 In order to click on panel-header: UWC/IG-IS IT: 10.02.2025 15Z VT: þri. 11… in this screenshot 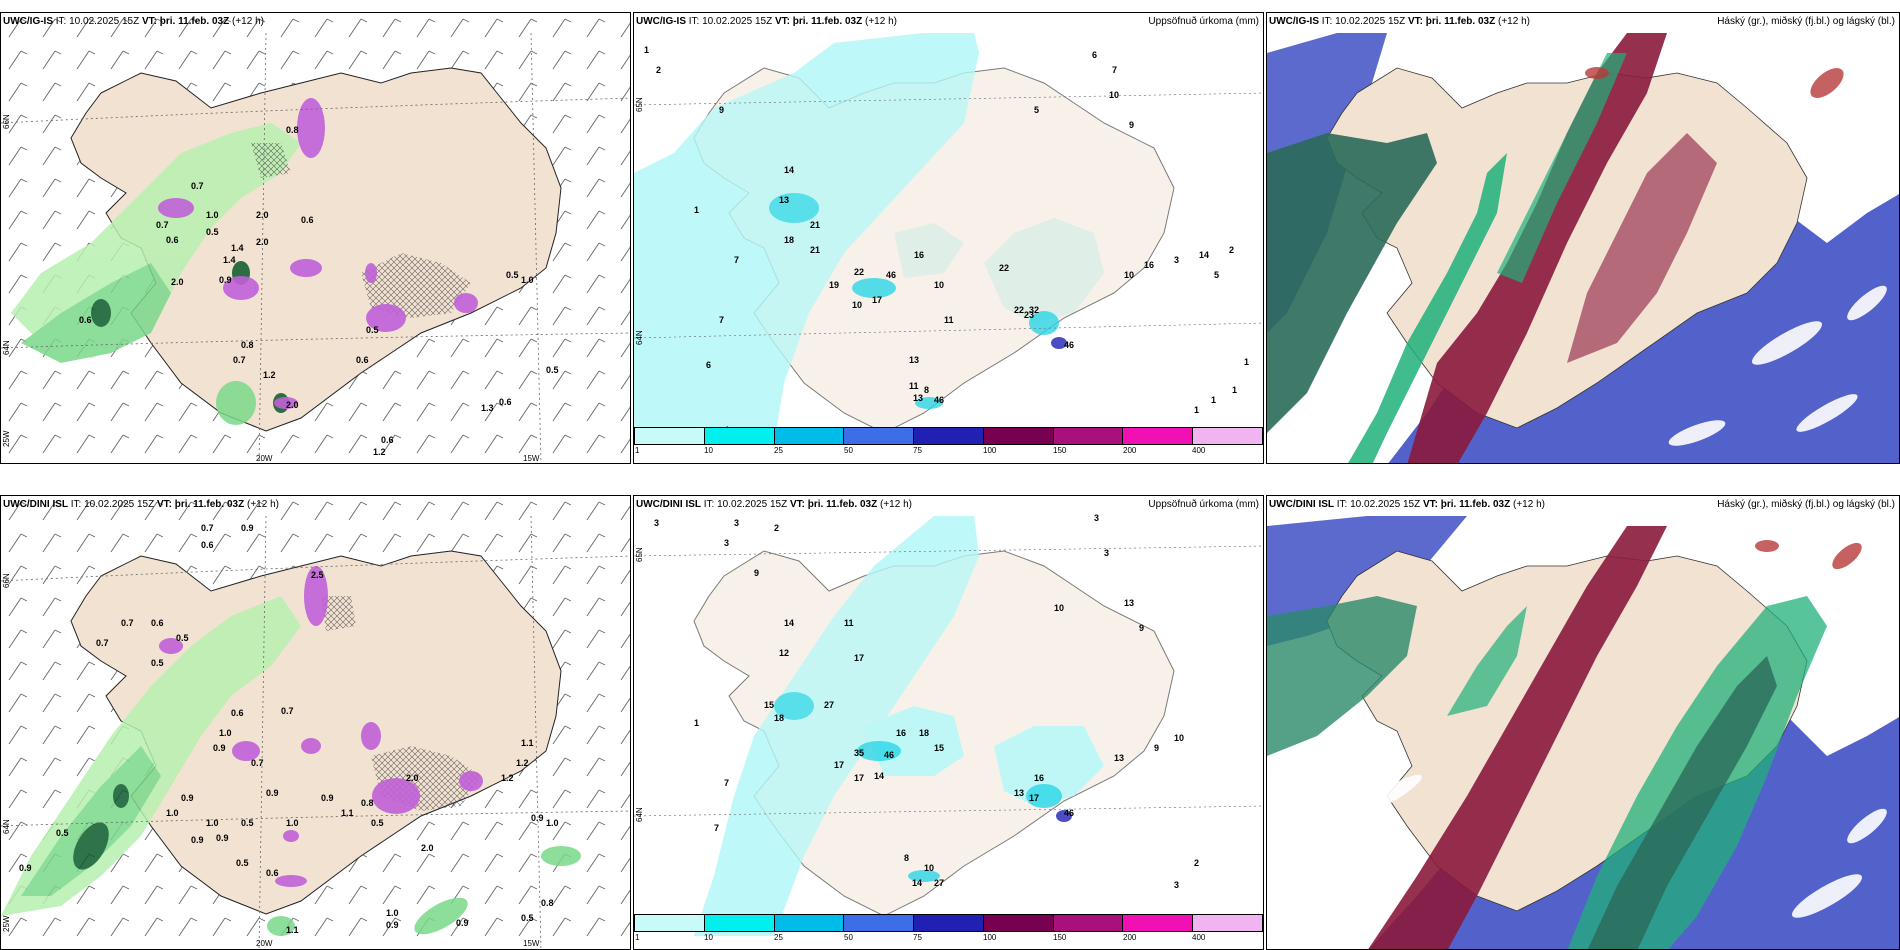, I will do `click(1399, 21)`.